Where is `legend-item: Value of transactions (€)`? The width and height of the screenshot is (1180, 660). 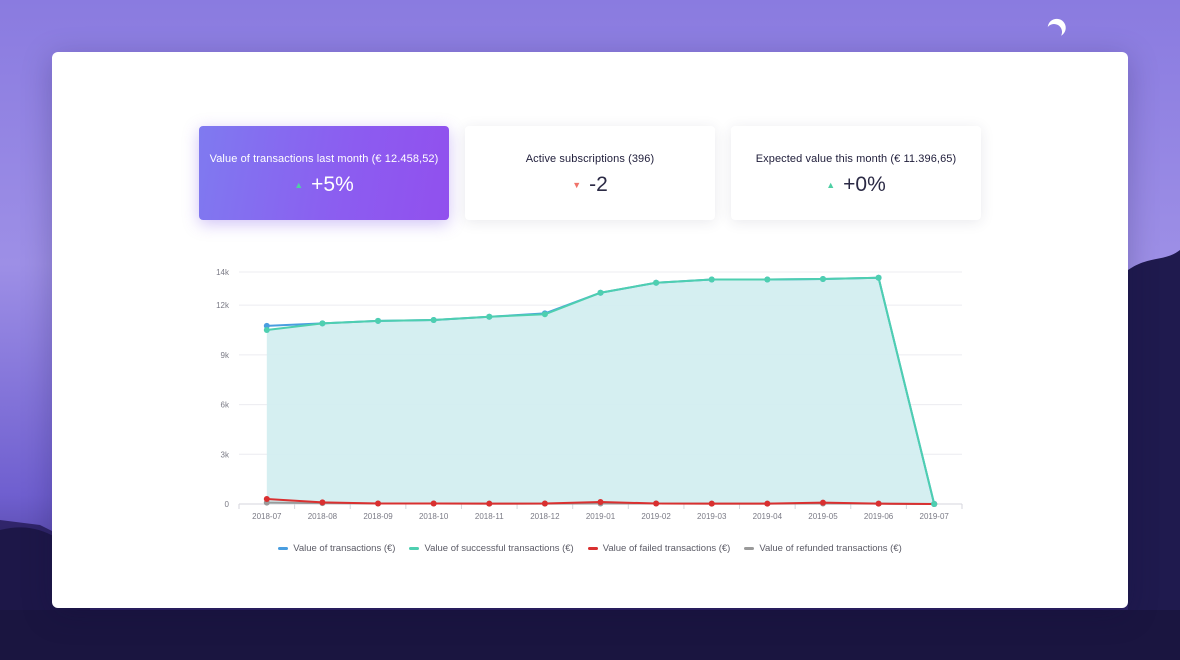
legend-item: Value of transactions (€) is located at coordinates (336, 548).